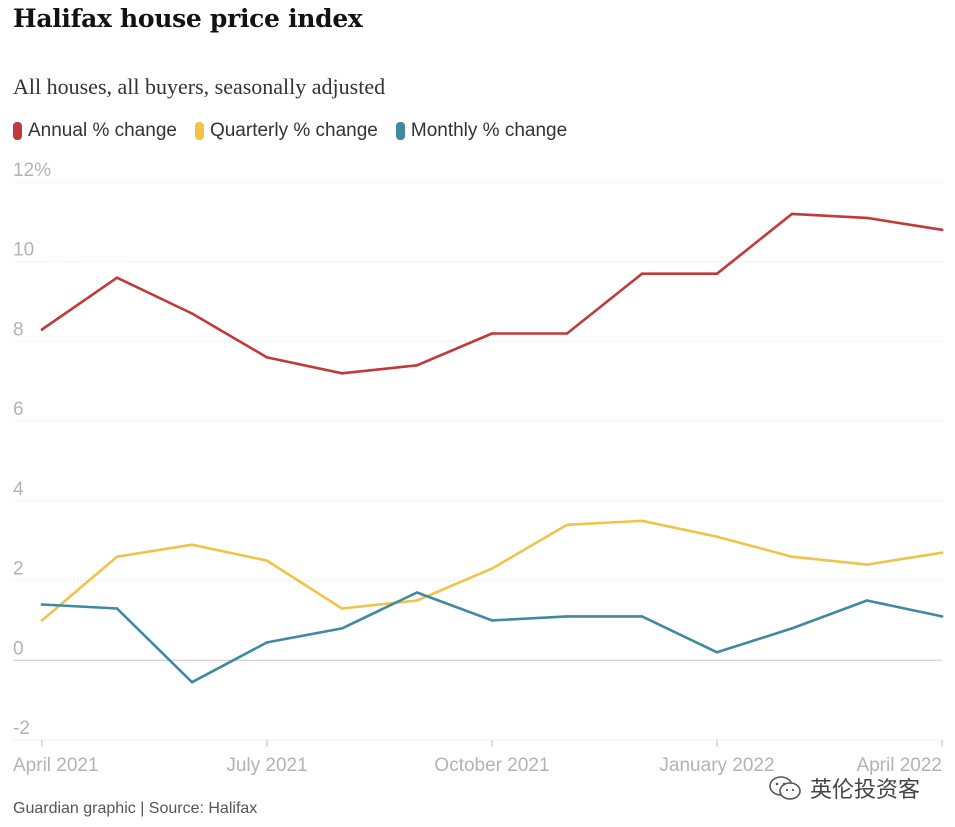  I want to click on legend-item-monthly: Monthly % change, so click(481, 131).